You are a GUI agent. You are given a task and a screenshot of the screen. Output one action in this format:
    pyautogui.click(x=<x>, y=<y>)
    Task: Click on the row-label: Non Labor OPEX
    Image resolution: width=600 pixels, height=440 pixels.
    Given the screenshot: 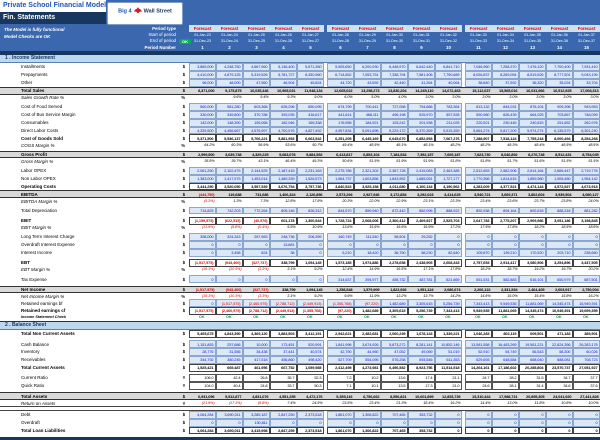 What is the action you would take?
    pyautogui.click(x=38, y=178)
    